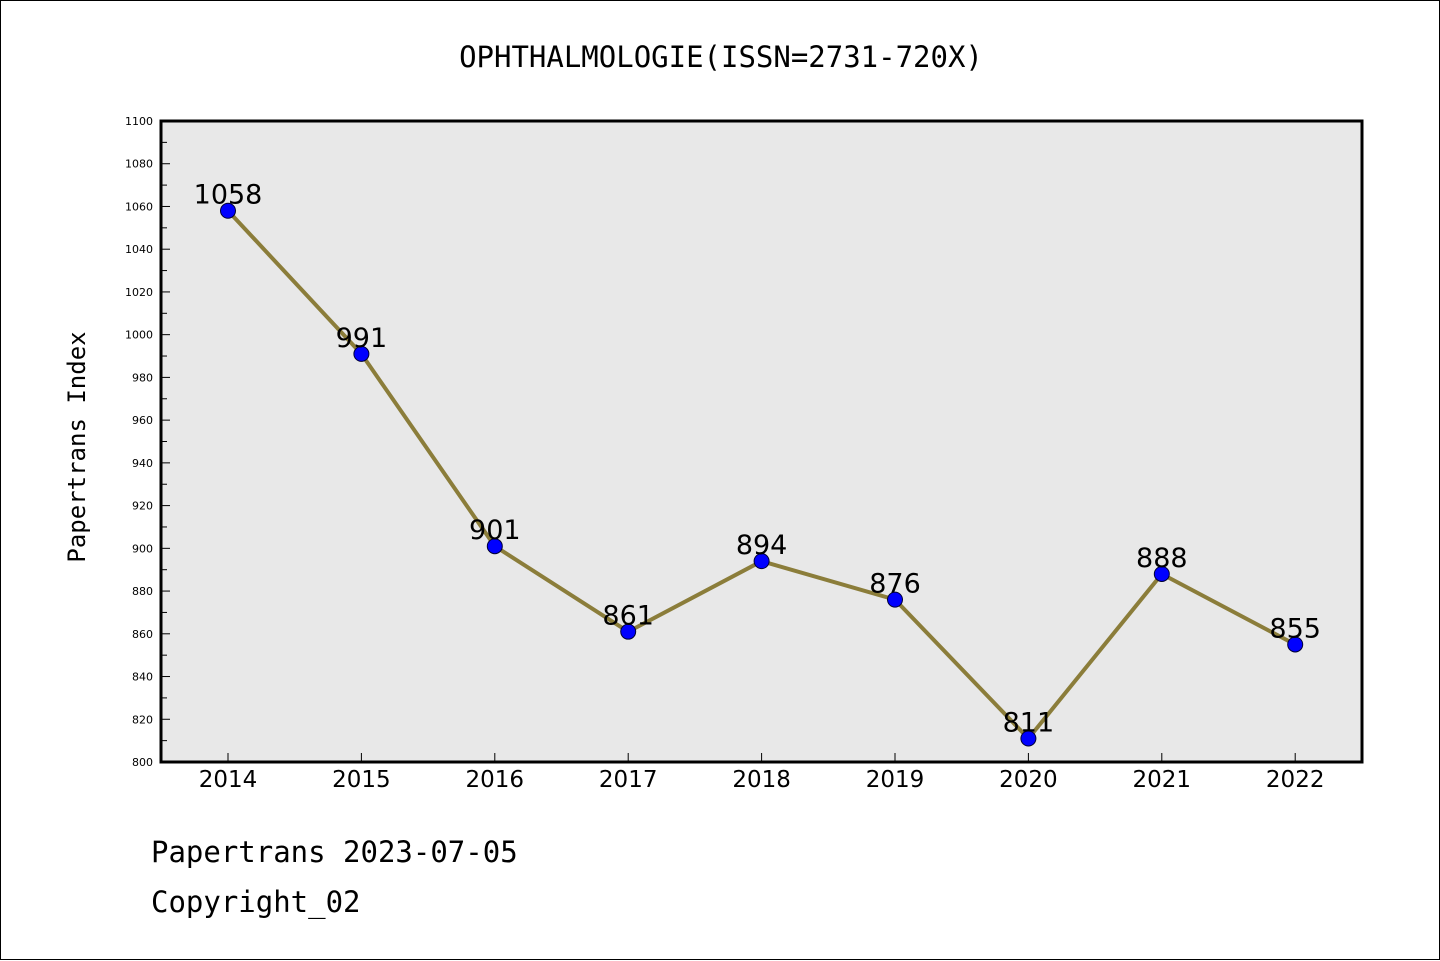 The height and width of the screenshot is (961, 1440). What do you see at coordinates (334, 852) in the screenshot?
I see `footer-date: Papertrans 2023-07-05` at bounding box center [334, 852].